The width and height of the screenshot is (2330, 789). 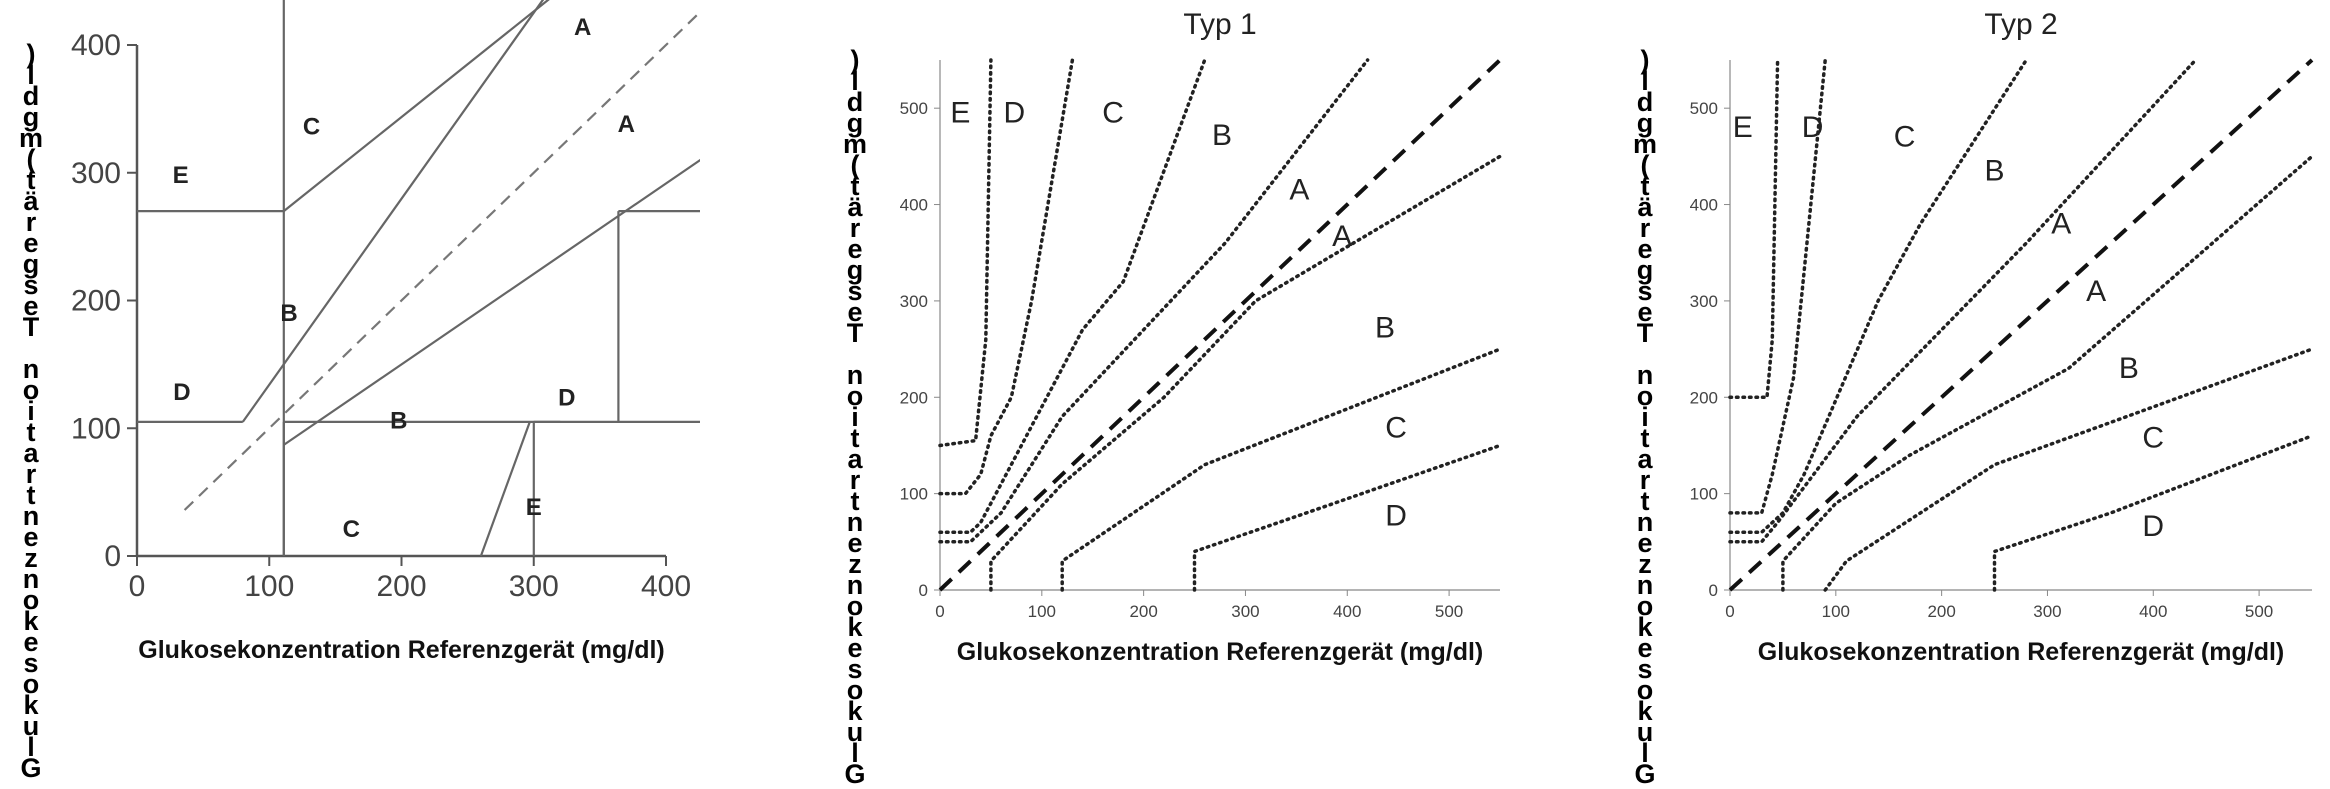 I want to click on chart-title: Typ 1, so click(x=1219, y=24).